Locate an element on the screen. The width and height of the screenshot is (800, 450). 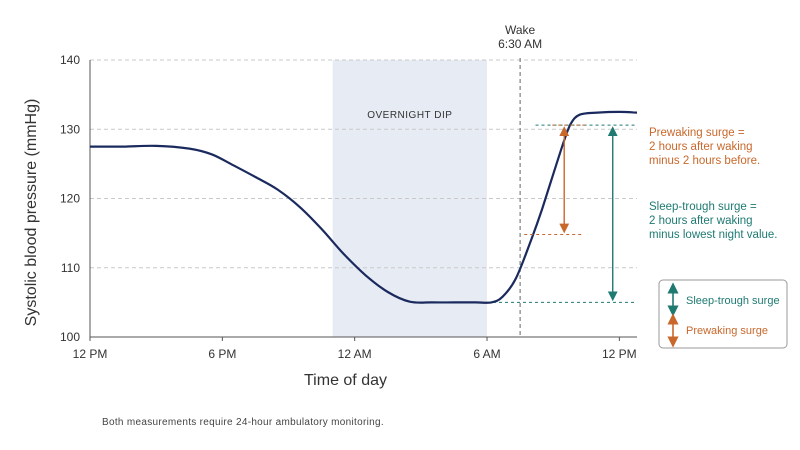
y-tick-label: 140 is located at coordinates (70, 60).